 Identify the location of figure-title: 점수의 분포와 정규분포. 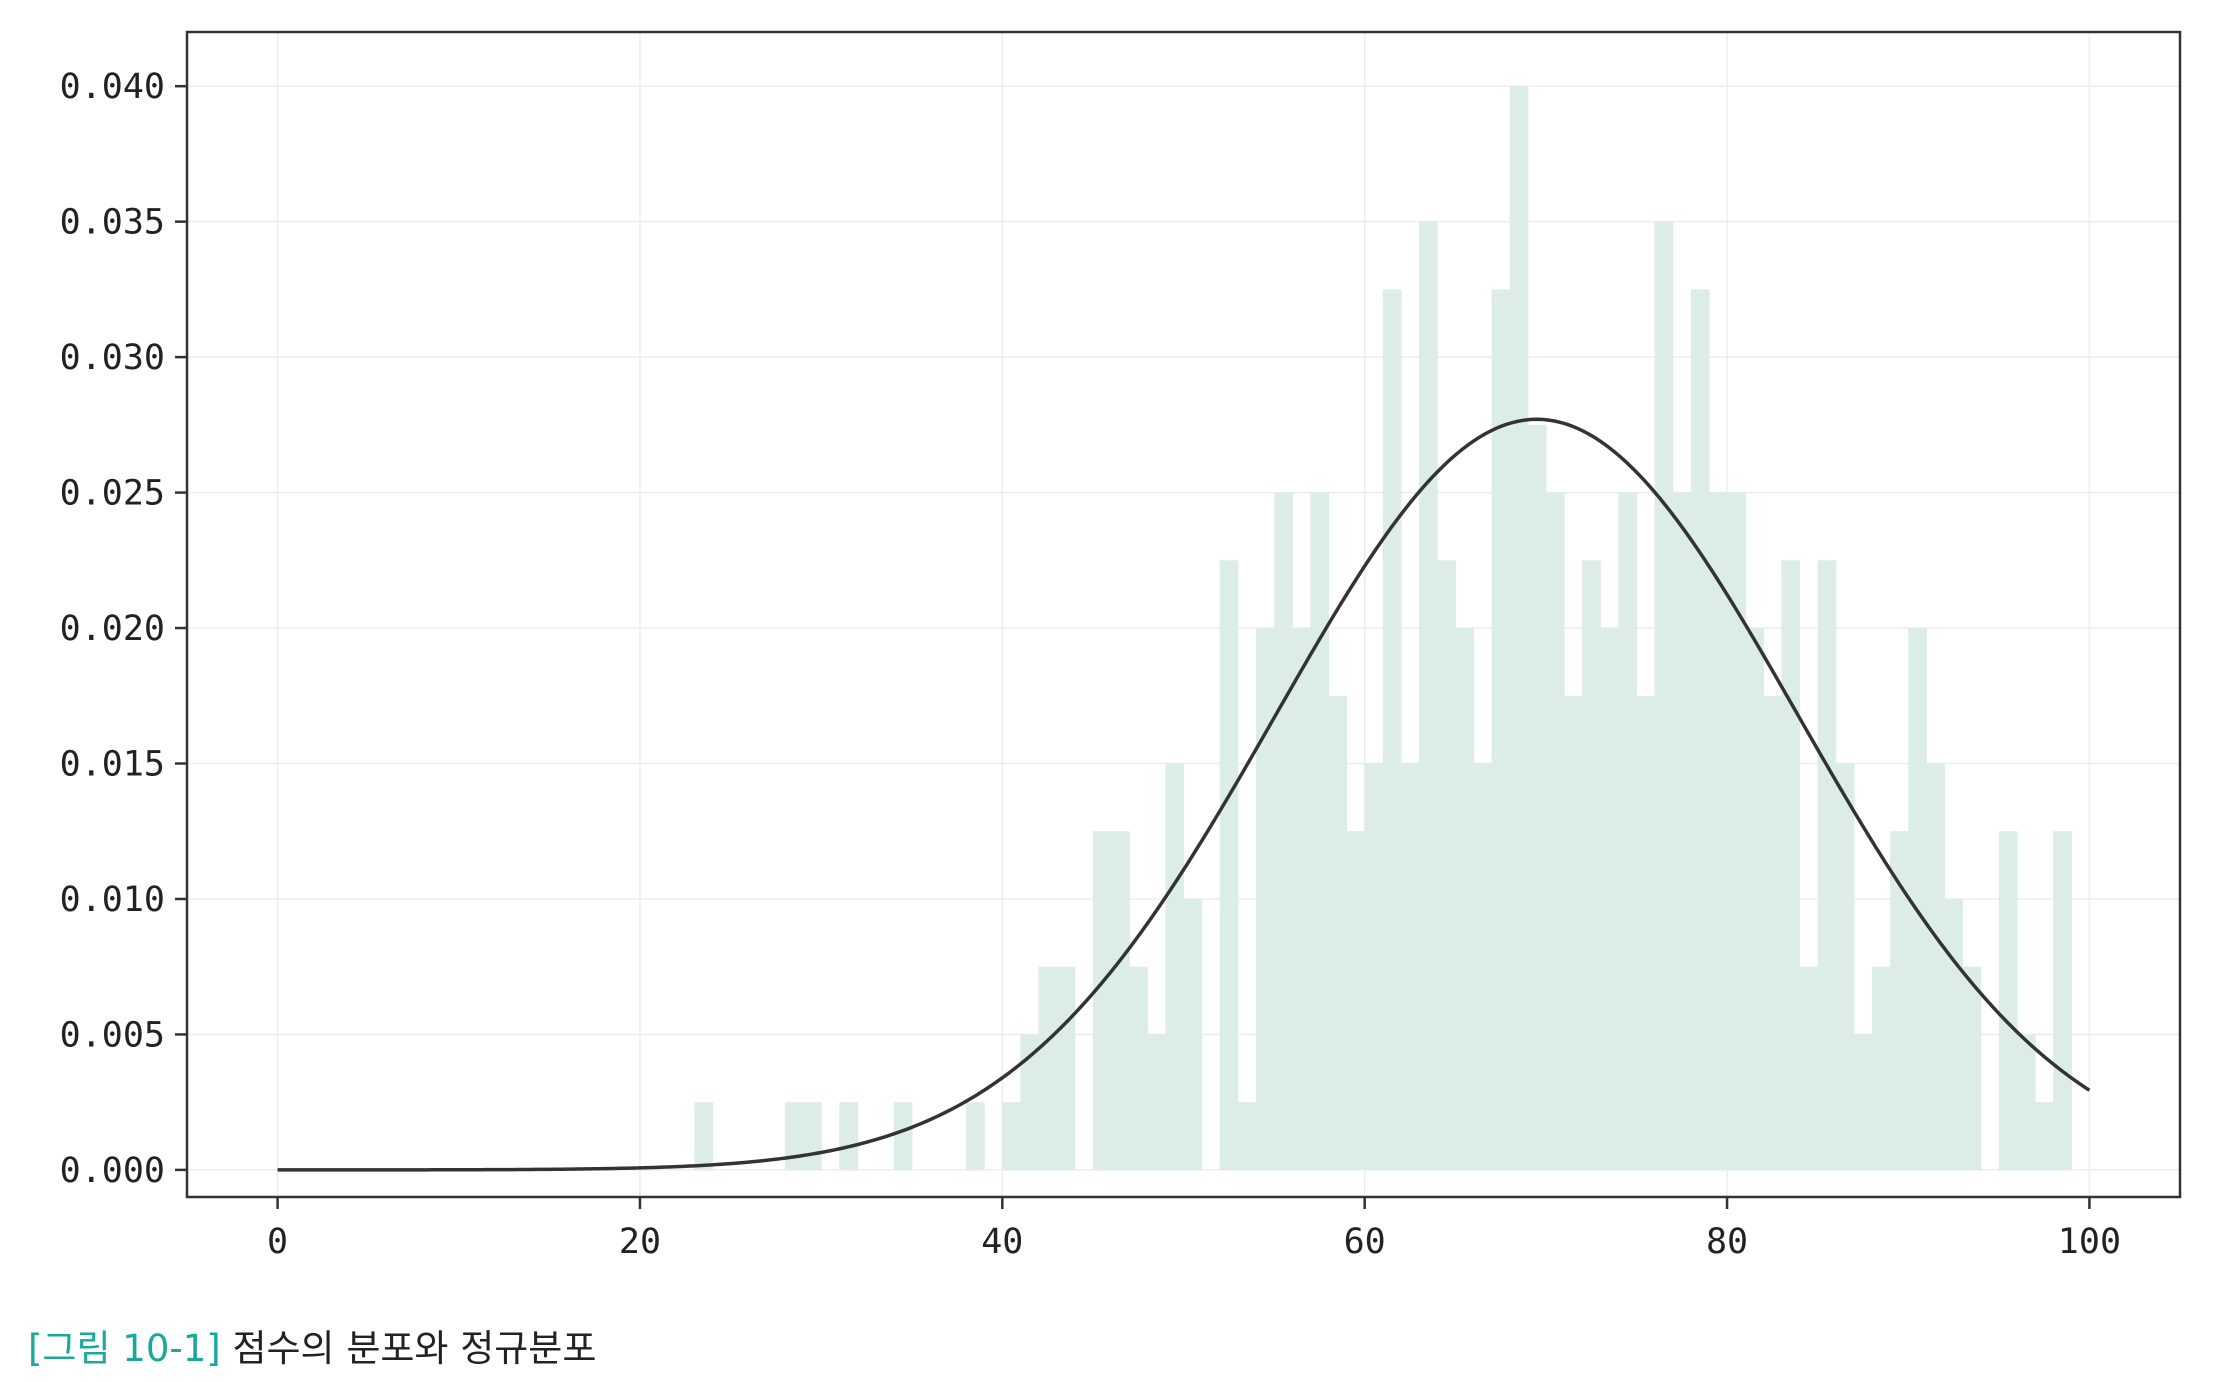
(414, 1348).